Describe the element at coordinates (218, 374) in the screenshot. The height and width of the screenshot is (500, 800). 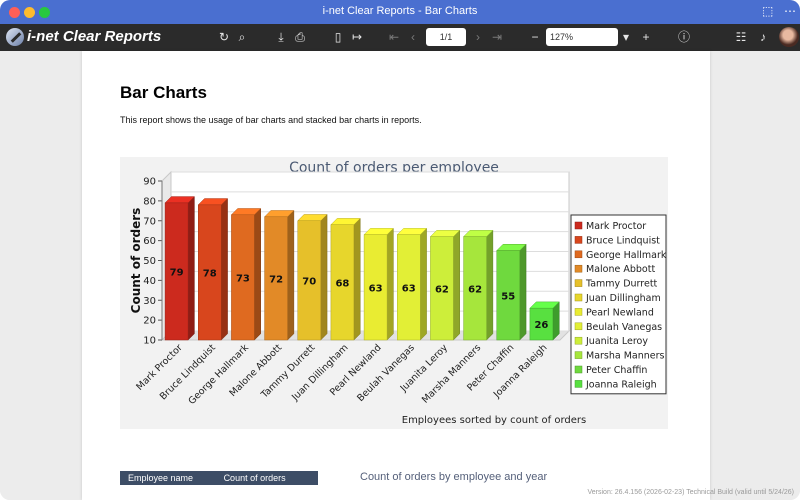
I see `x-tick-label: George Hallmark` at that location.